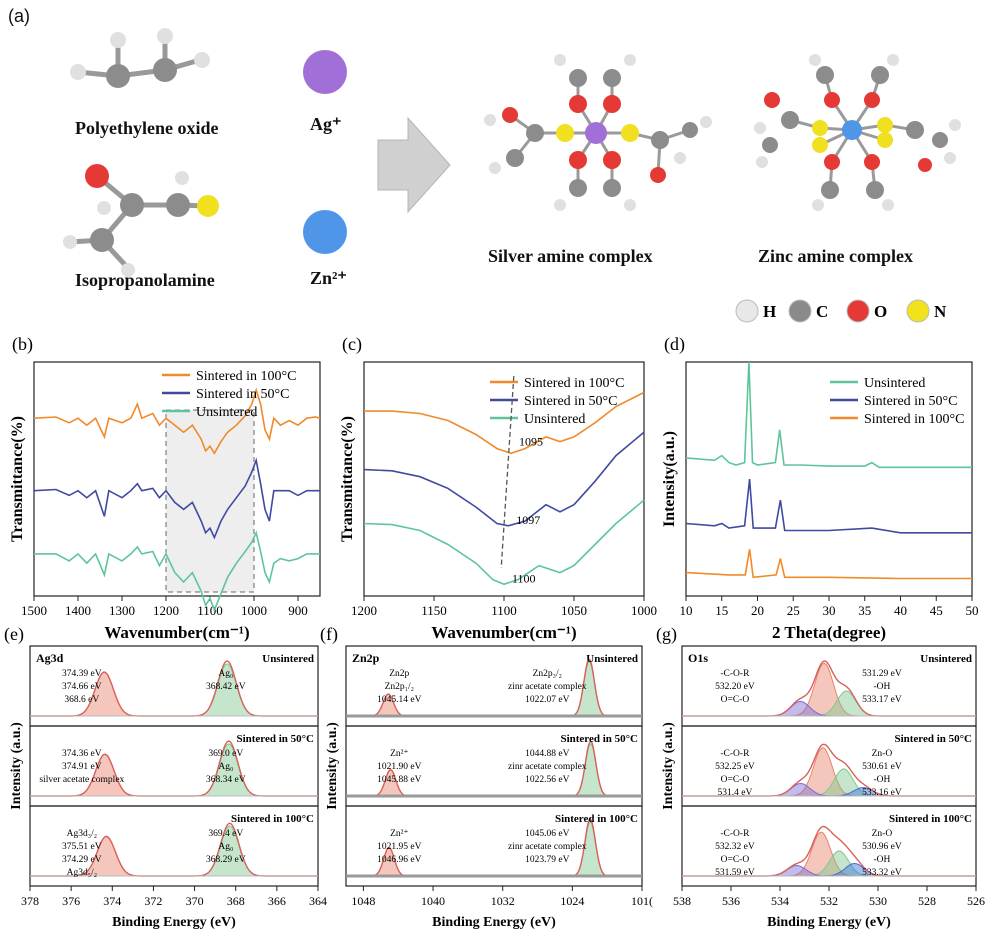 This screenshot has width=1000, height=940. I want to click on reaction-arrow-icon, so click(414, 165).